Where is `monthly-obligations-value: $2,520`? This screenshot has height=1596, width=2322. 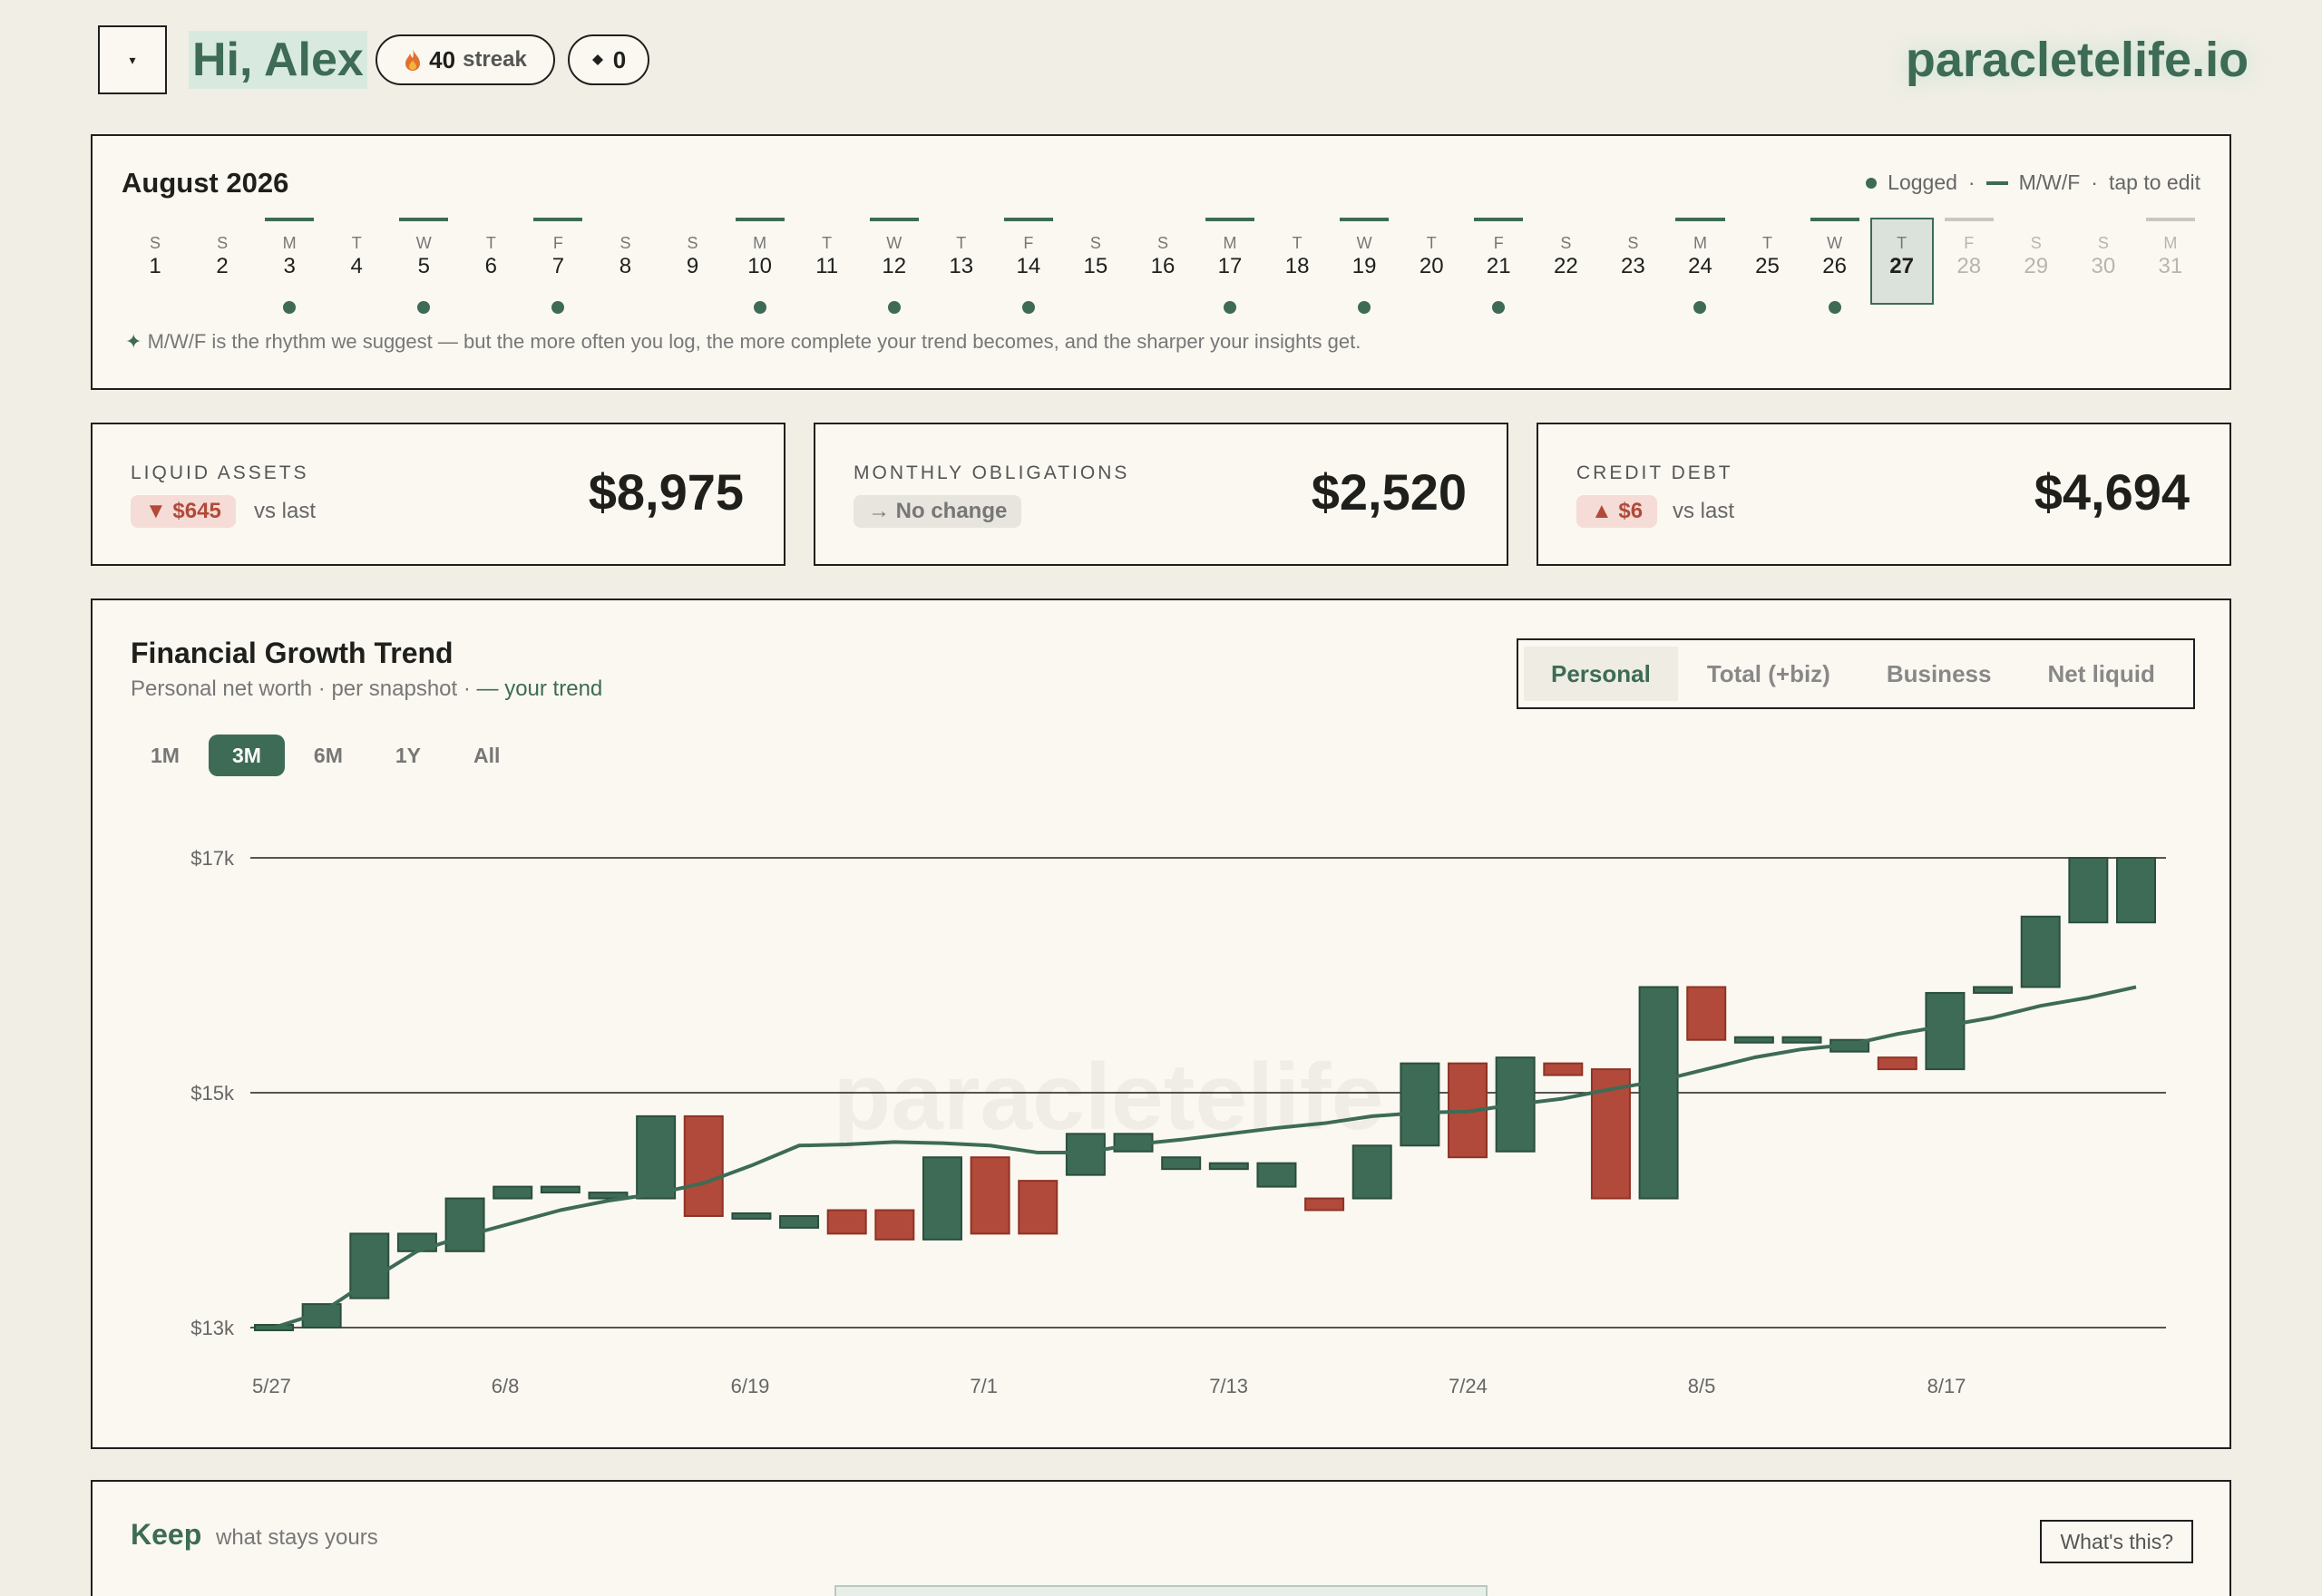
monthly-obligations-value: $2,520 is located at coordinates (1389, 492).